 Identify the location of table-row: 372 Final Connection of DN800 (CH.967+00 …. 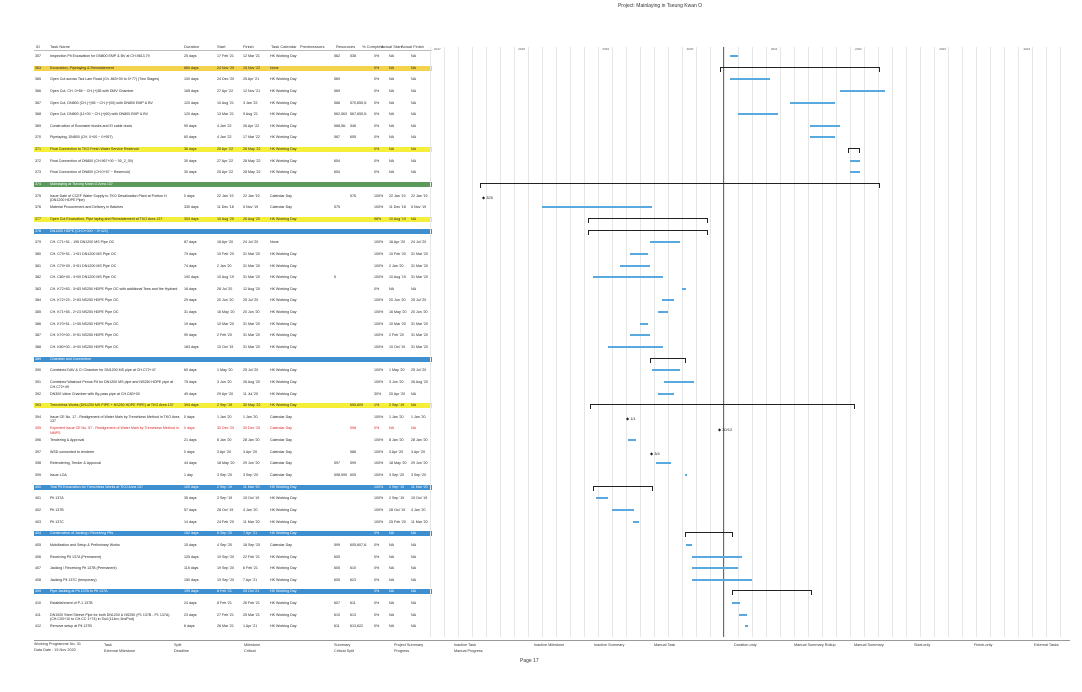
(233, 164).